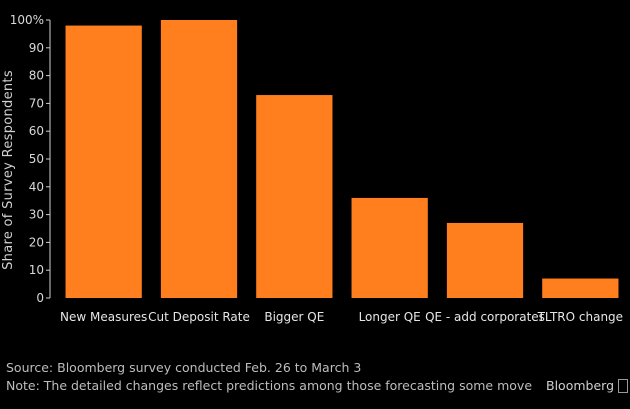  I want to click on y-axis-title: Share of Survey Respondents, so click(8, 170).